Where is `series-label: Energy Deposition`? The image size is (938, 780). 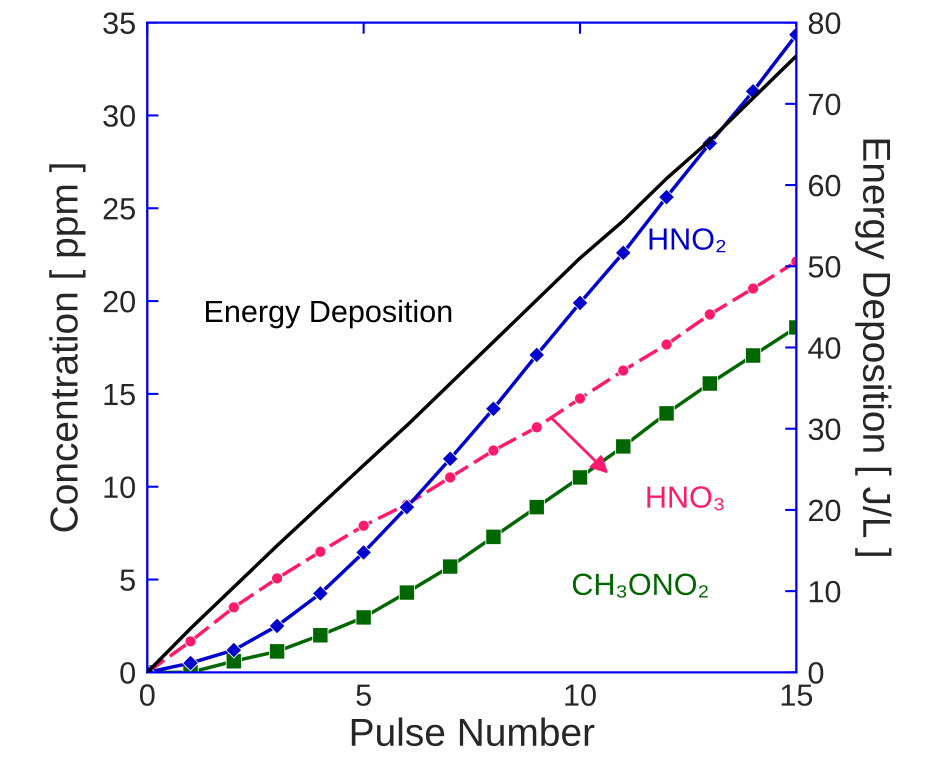 series-label: Energy Deposition is located at coordinates (329, 314).